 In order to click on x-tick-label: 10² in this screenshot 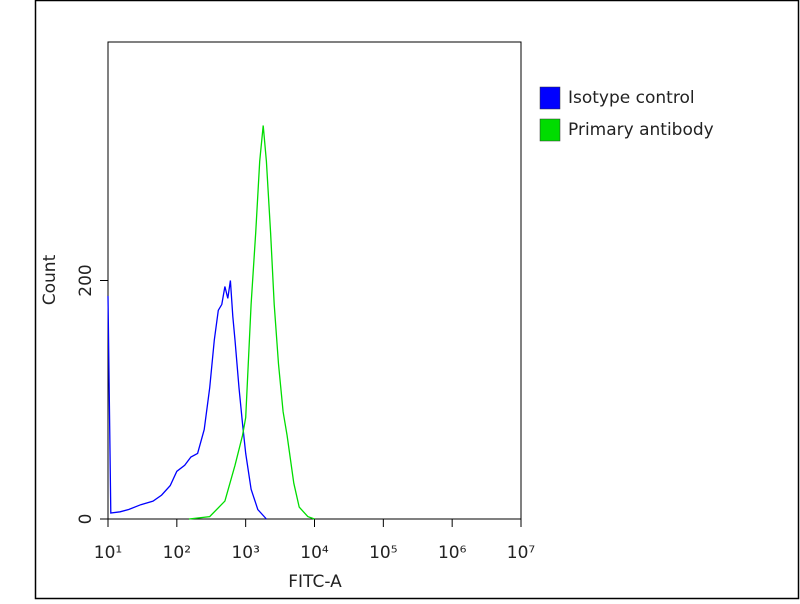, I will do `click(177, 553)`.